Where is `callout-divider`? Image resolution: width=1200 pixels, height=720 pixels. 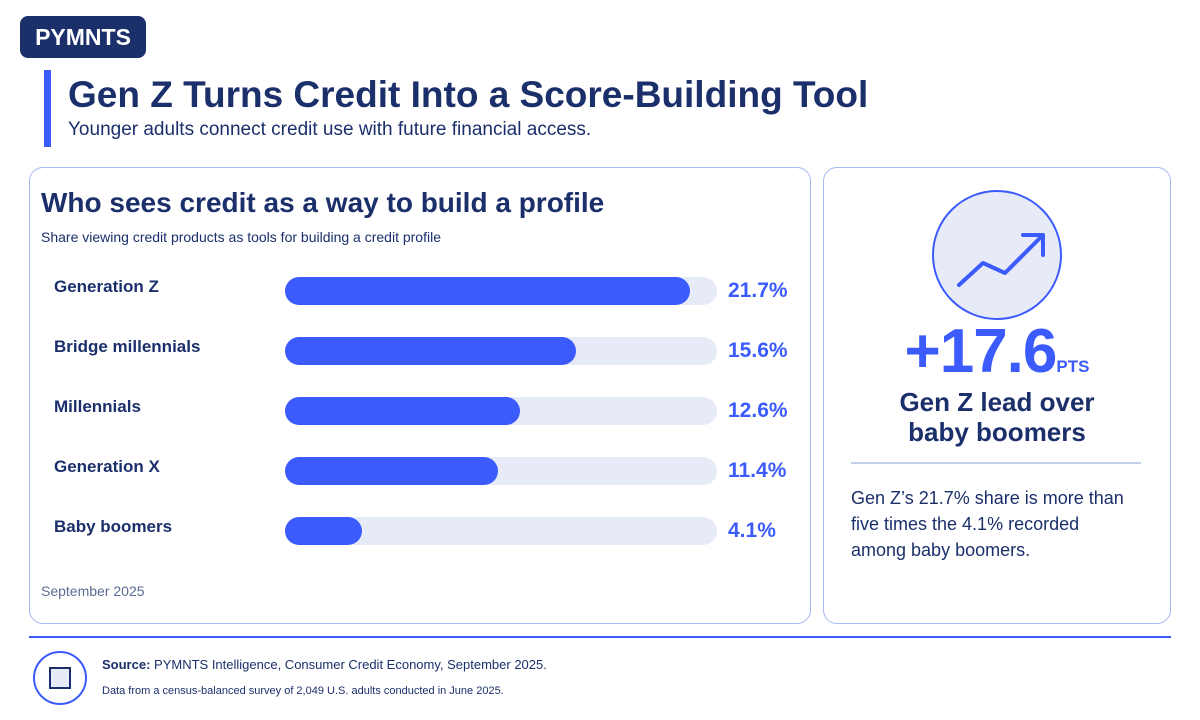 callout-divider is located at coordinates (996, 463).